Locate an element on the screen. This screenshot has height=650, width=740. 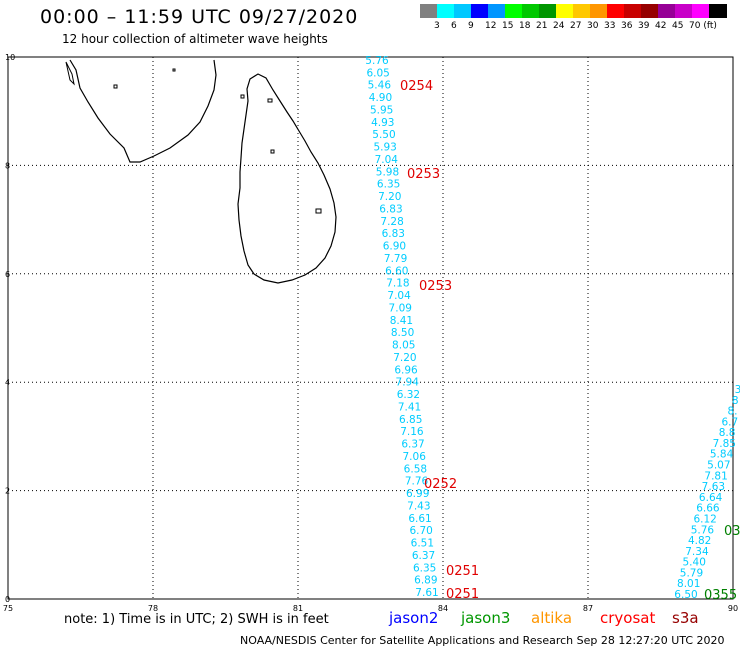
sri-lanka-coastline is located at coordinates (287, 178).